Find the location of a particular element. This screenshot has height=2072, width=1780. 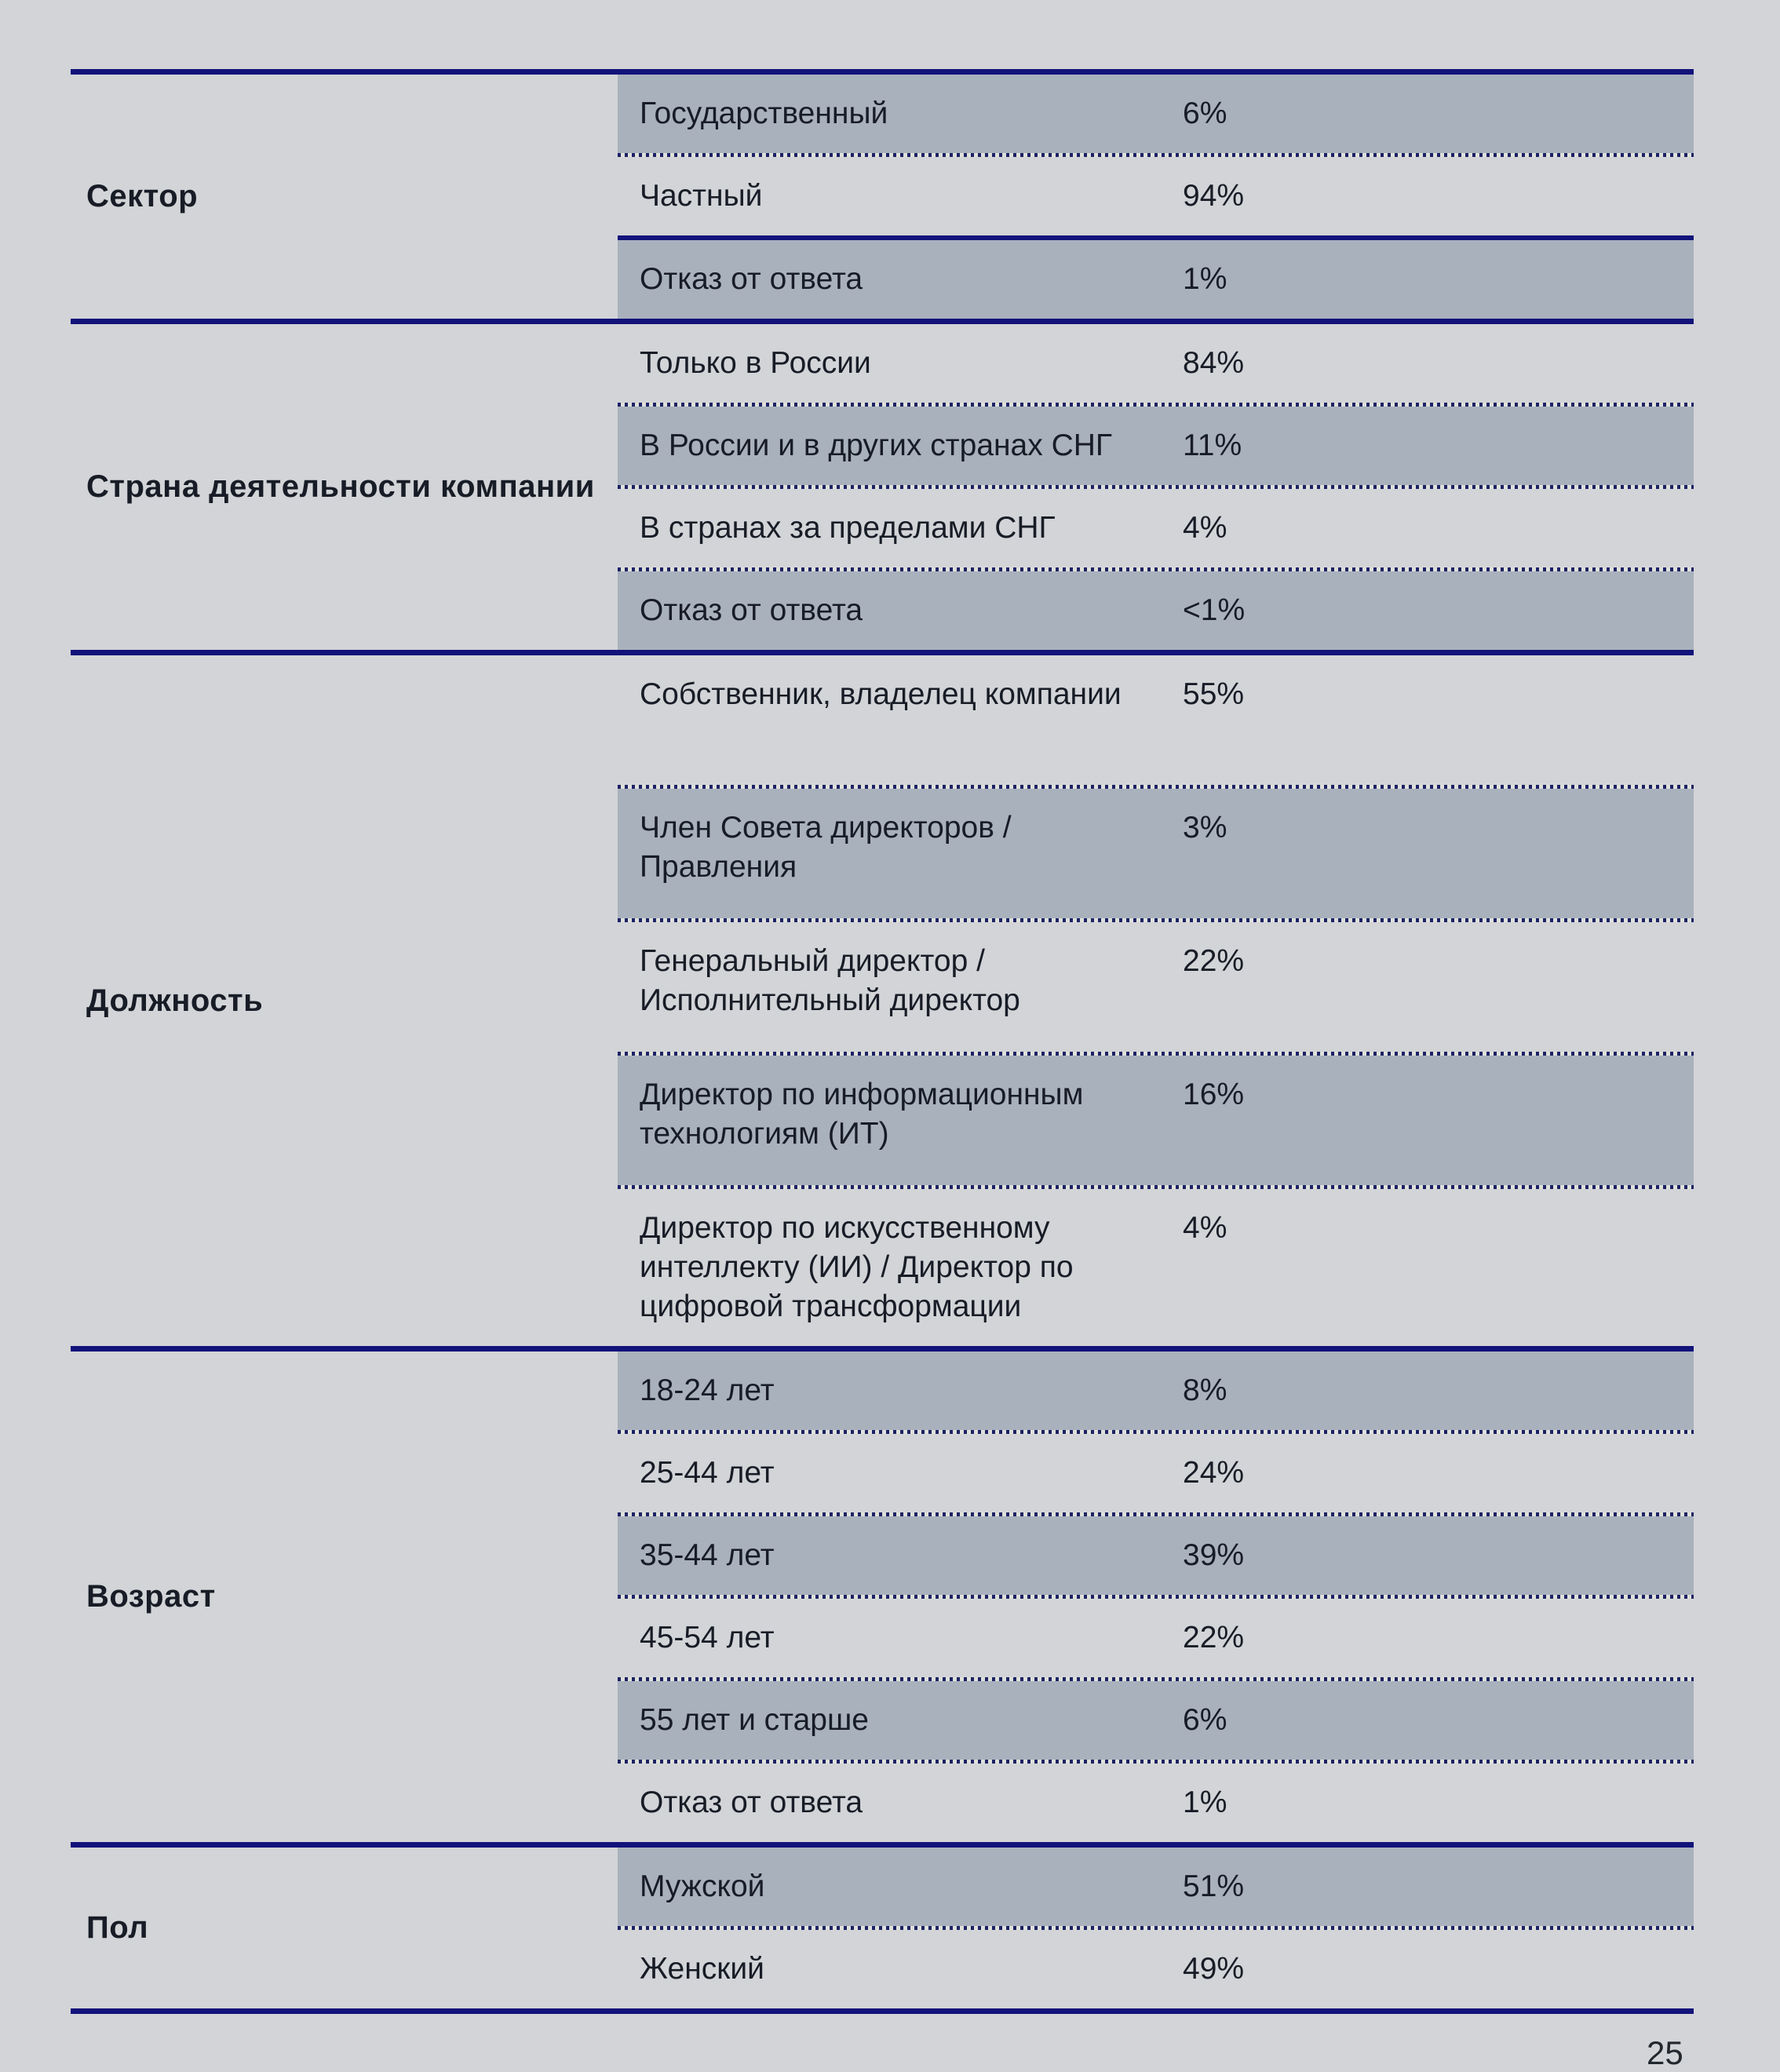

table-row: 25-44 лет 24% is located at coordinates (1156, 1473).